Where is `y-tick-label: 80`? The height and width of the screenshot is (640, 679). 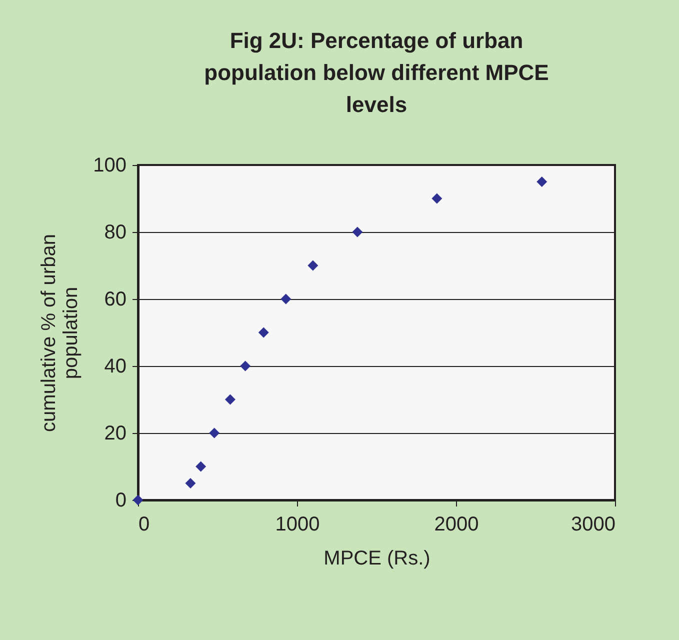 y-tick-label: 80 is located at coordinates (115, 233).